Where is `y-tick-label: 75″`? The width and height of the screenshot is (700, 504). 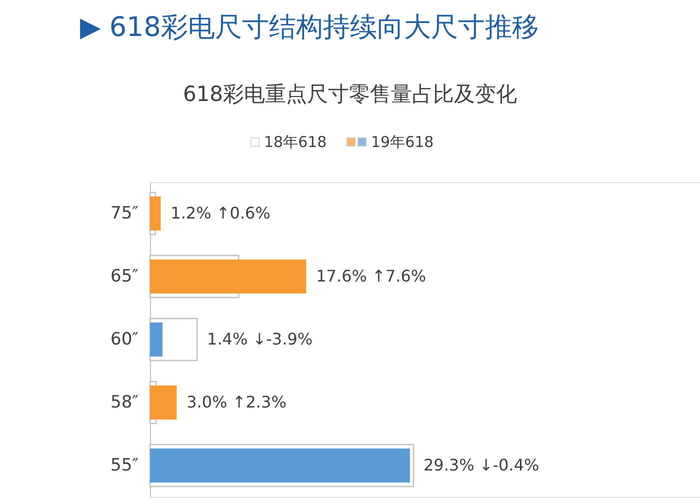 y-tick-label: 75″ is located at coordinates (124, 214).